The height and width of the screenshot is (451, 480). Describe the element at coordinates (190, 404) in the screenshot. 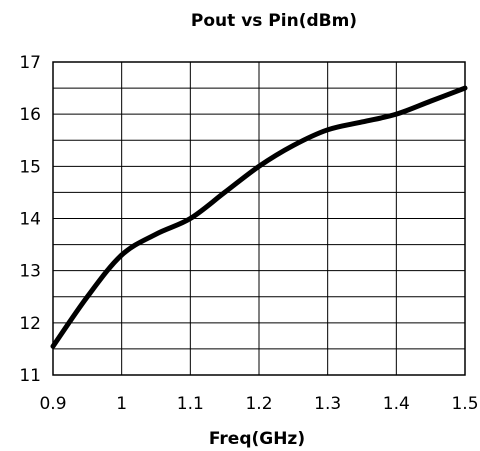

I see `x-tick-label: 1.1` at that location.